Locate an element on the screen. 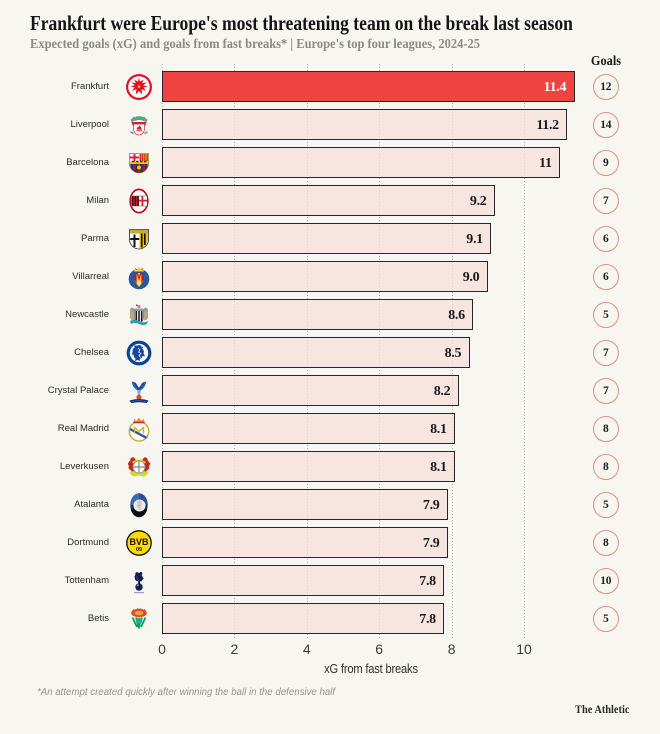  svg-text: 09 is located at coordinates (139, 550).